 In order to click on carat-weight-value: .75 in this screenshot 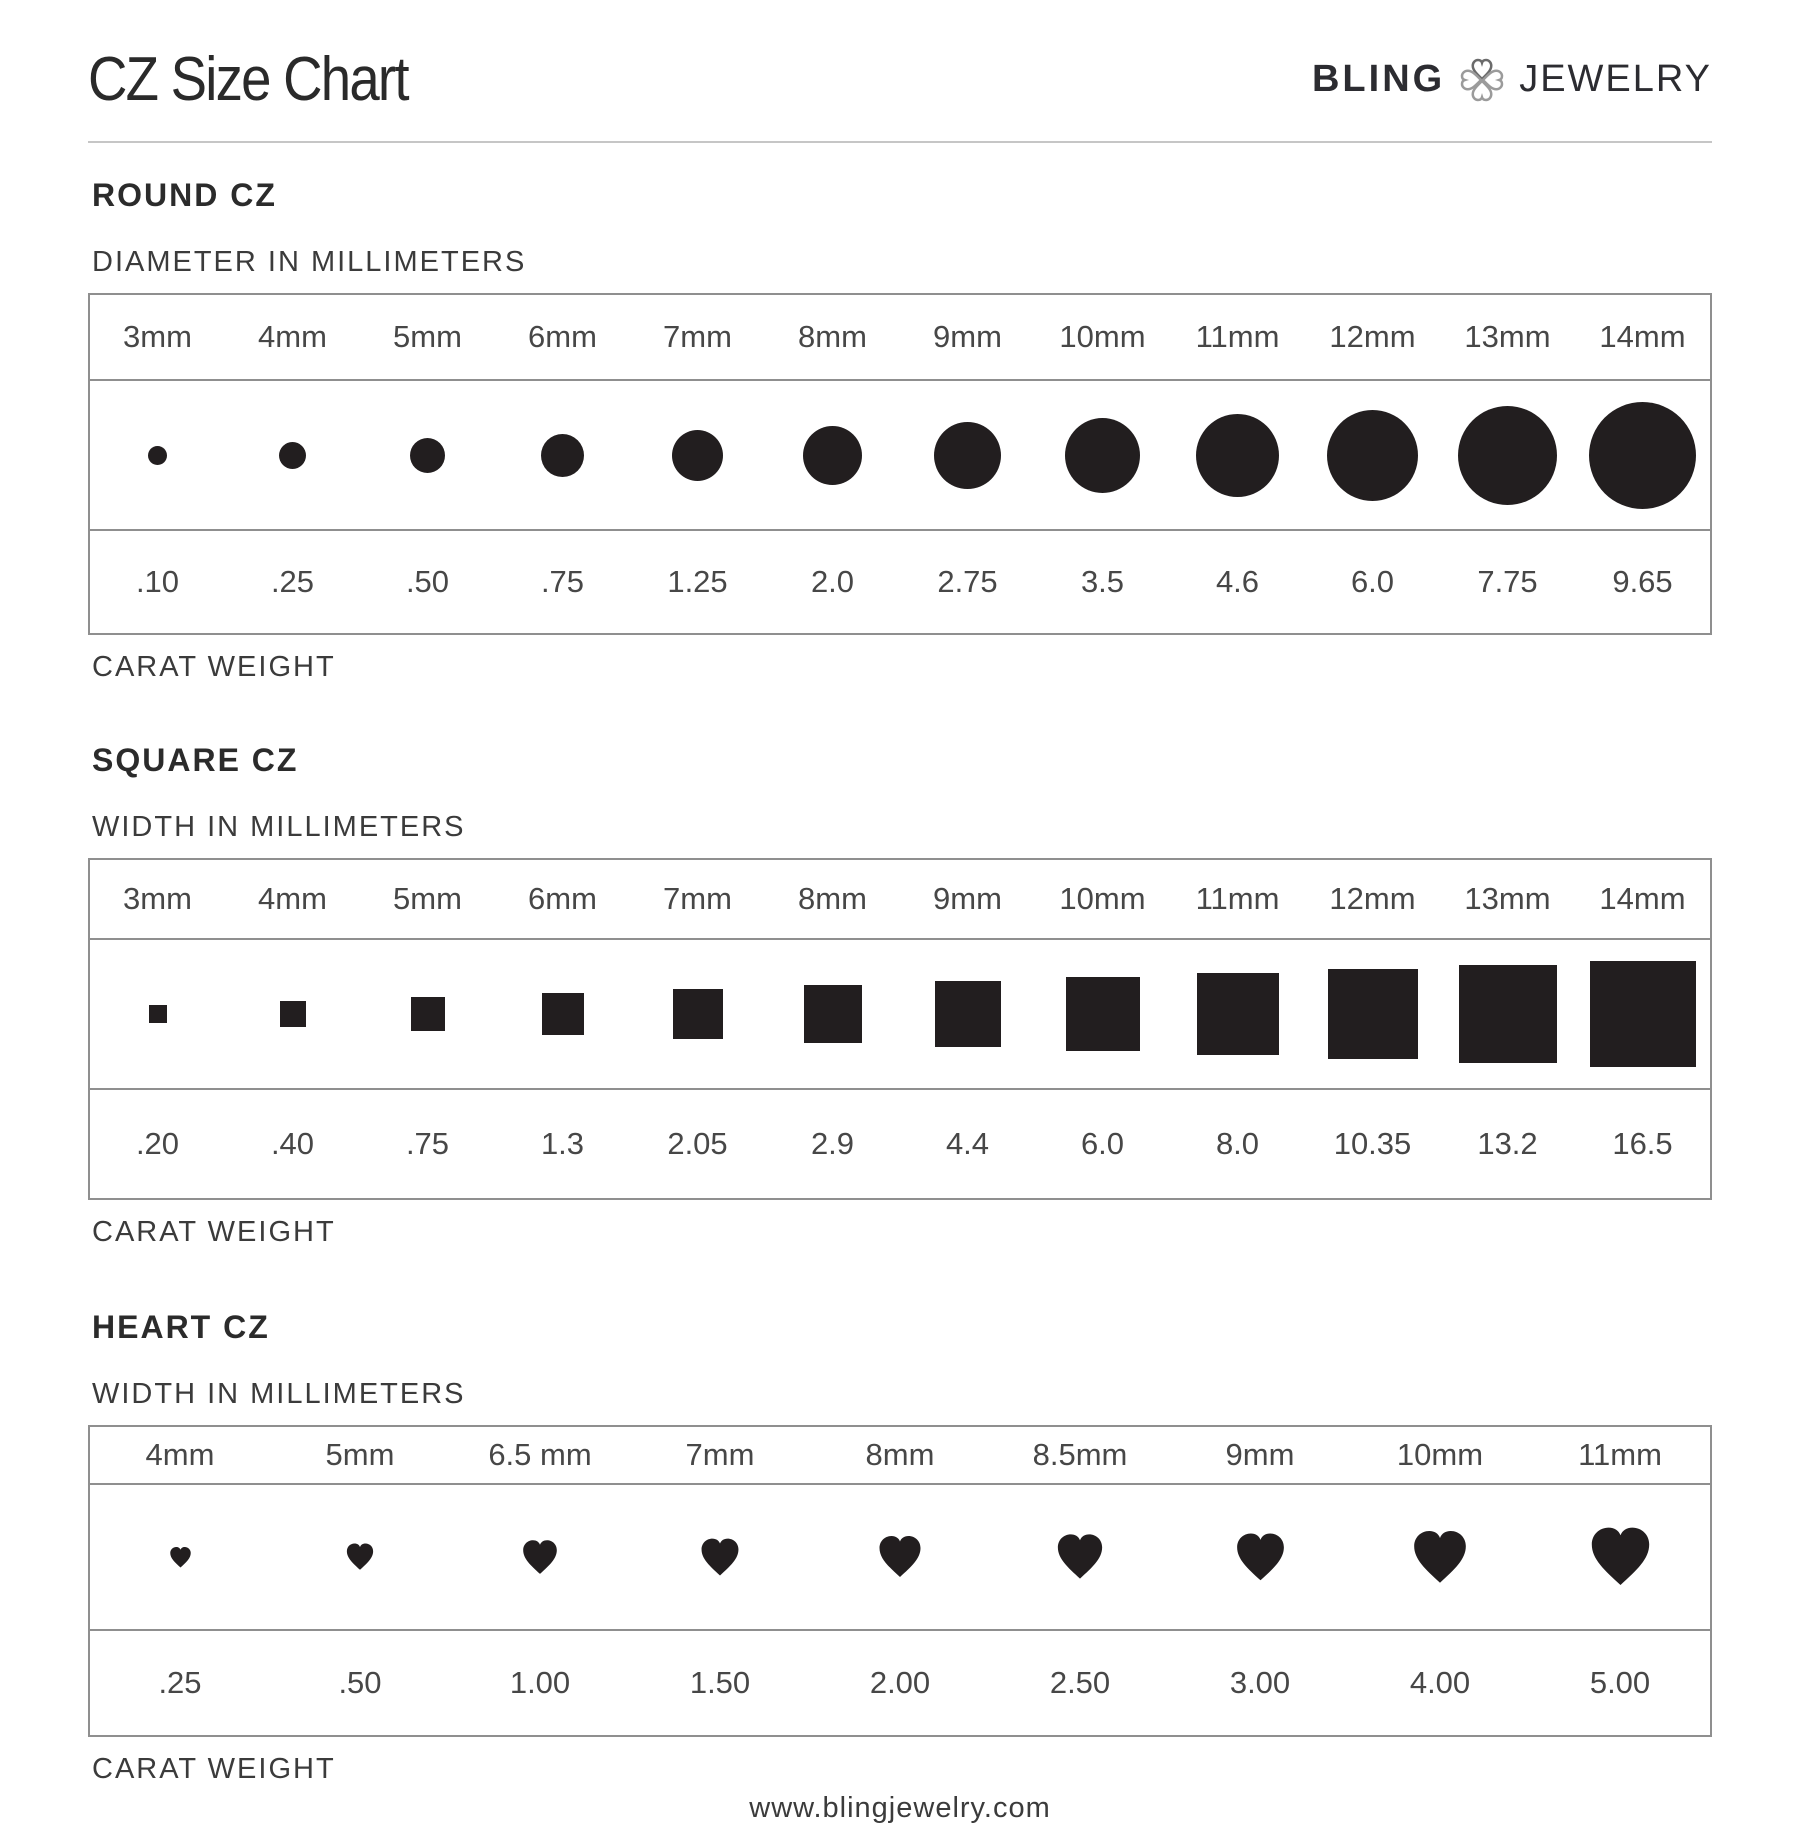, I will do `click(427, 1143)`.